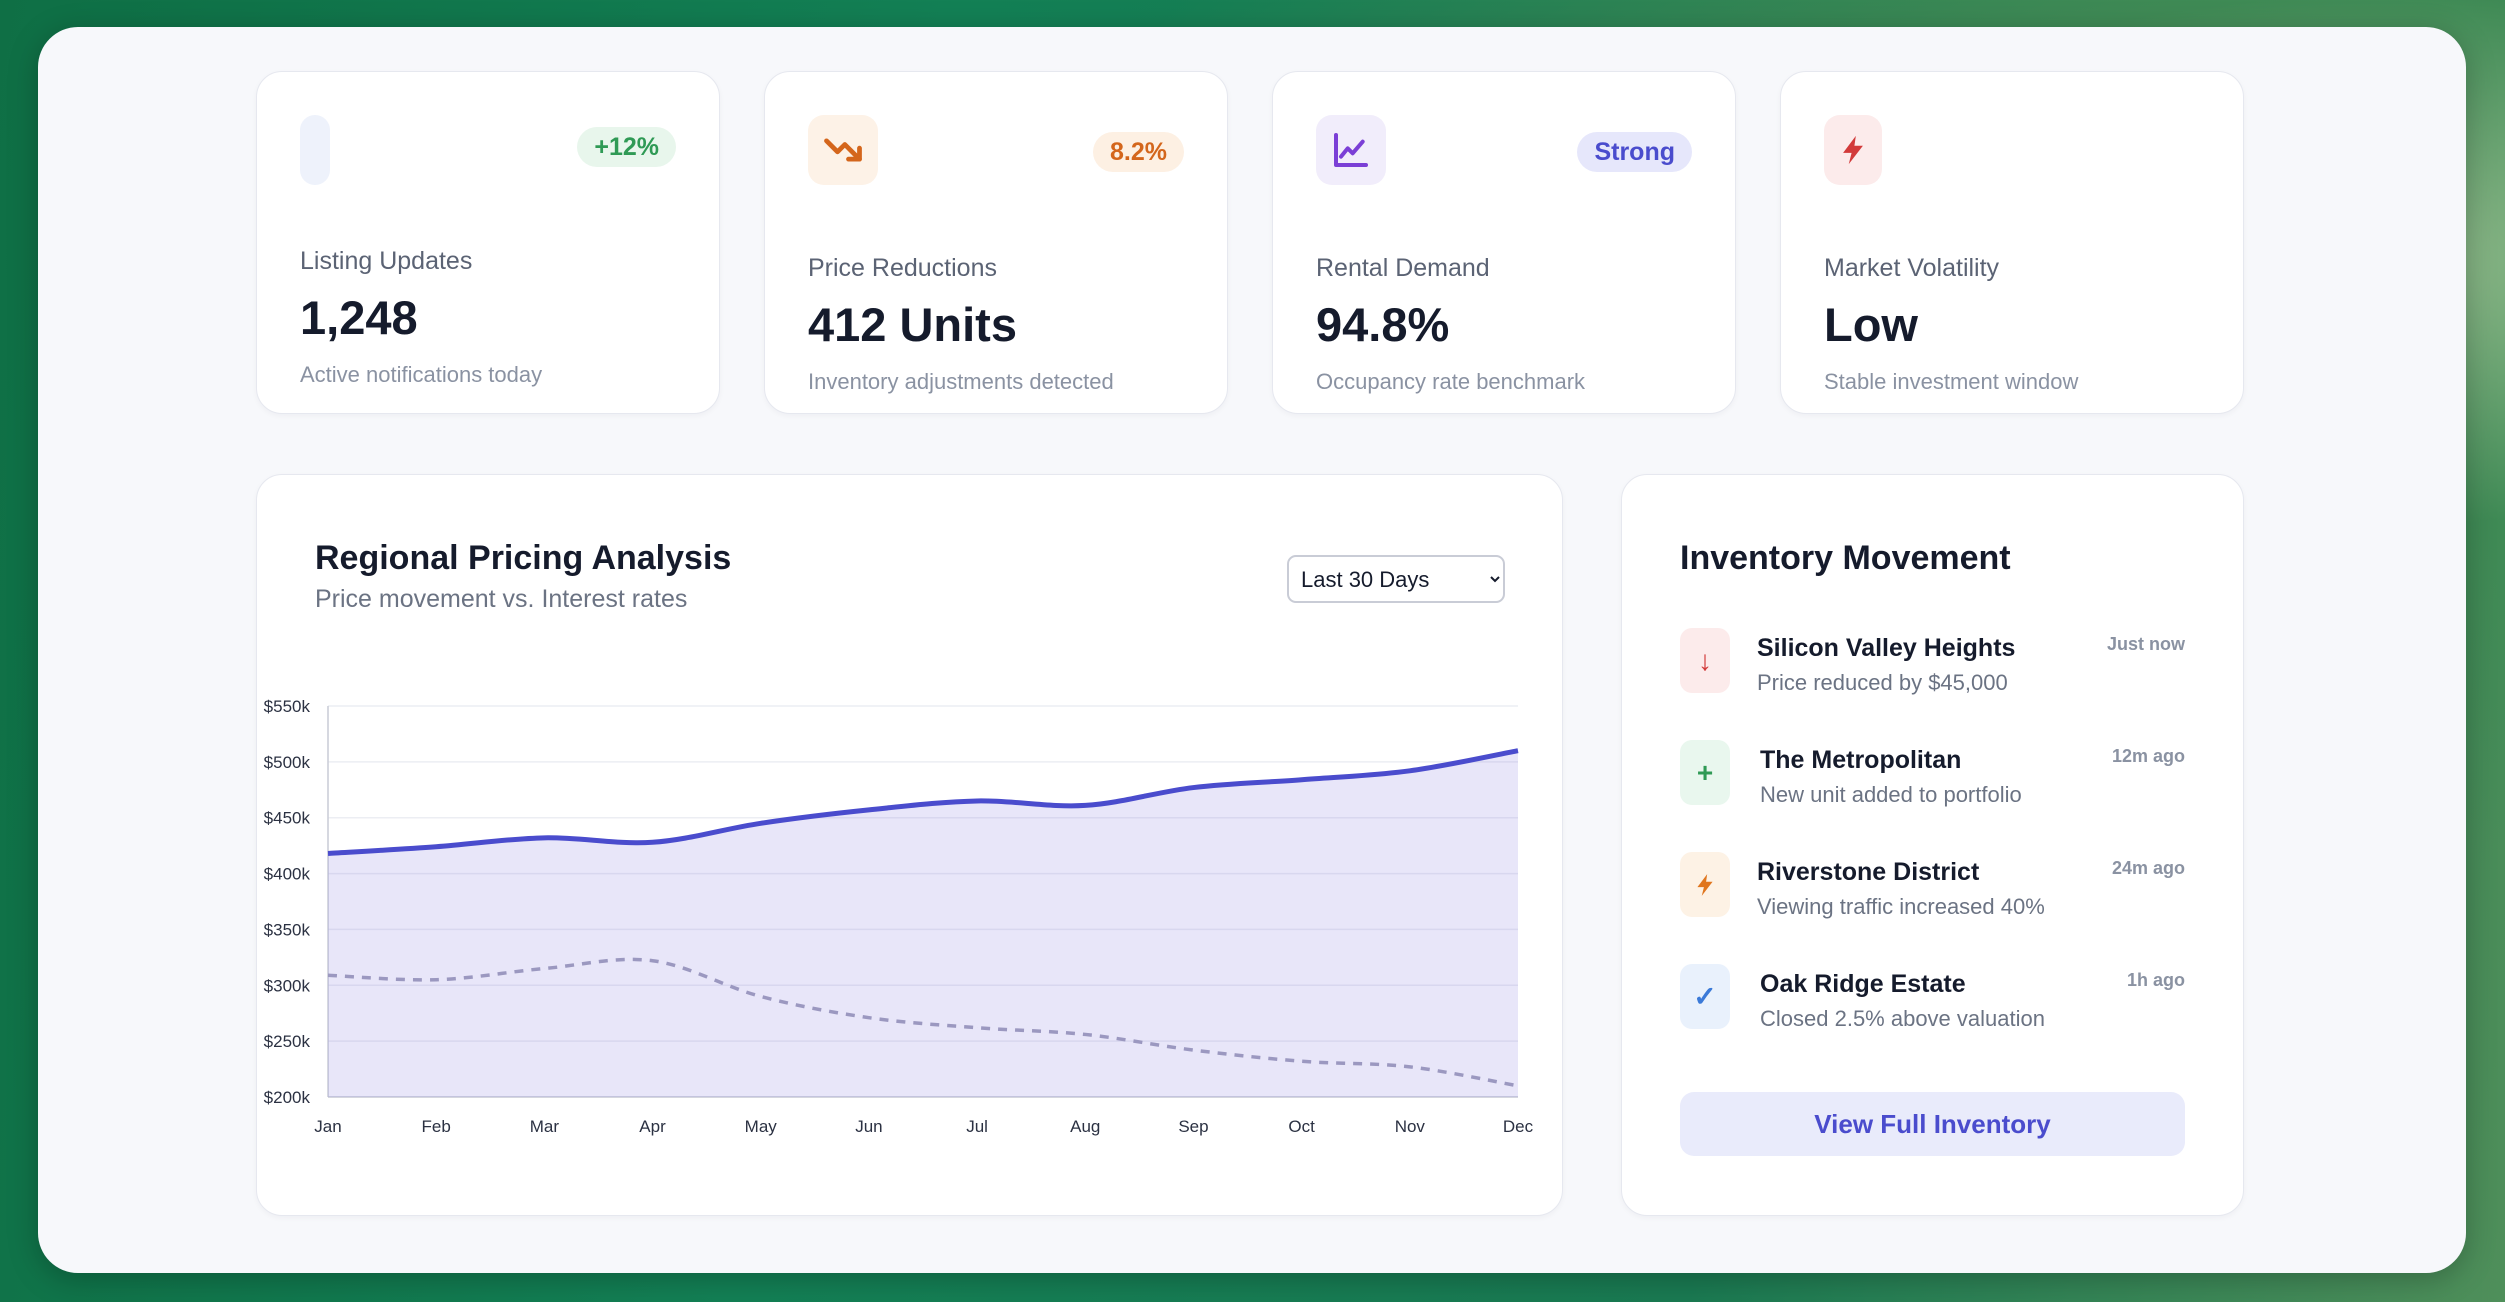 The width and height of the screenshot is (2505, 1302). What do you see at coordinates (2155, 980) in the screenshot?
I see `inventory-item-time: 1h ago` at bounding box center [2155, 980].